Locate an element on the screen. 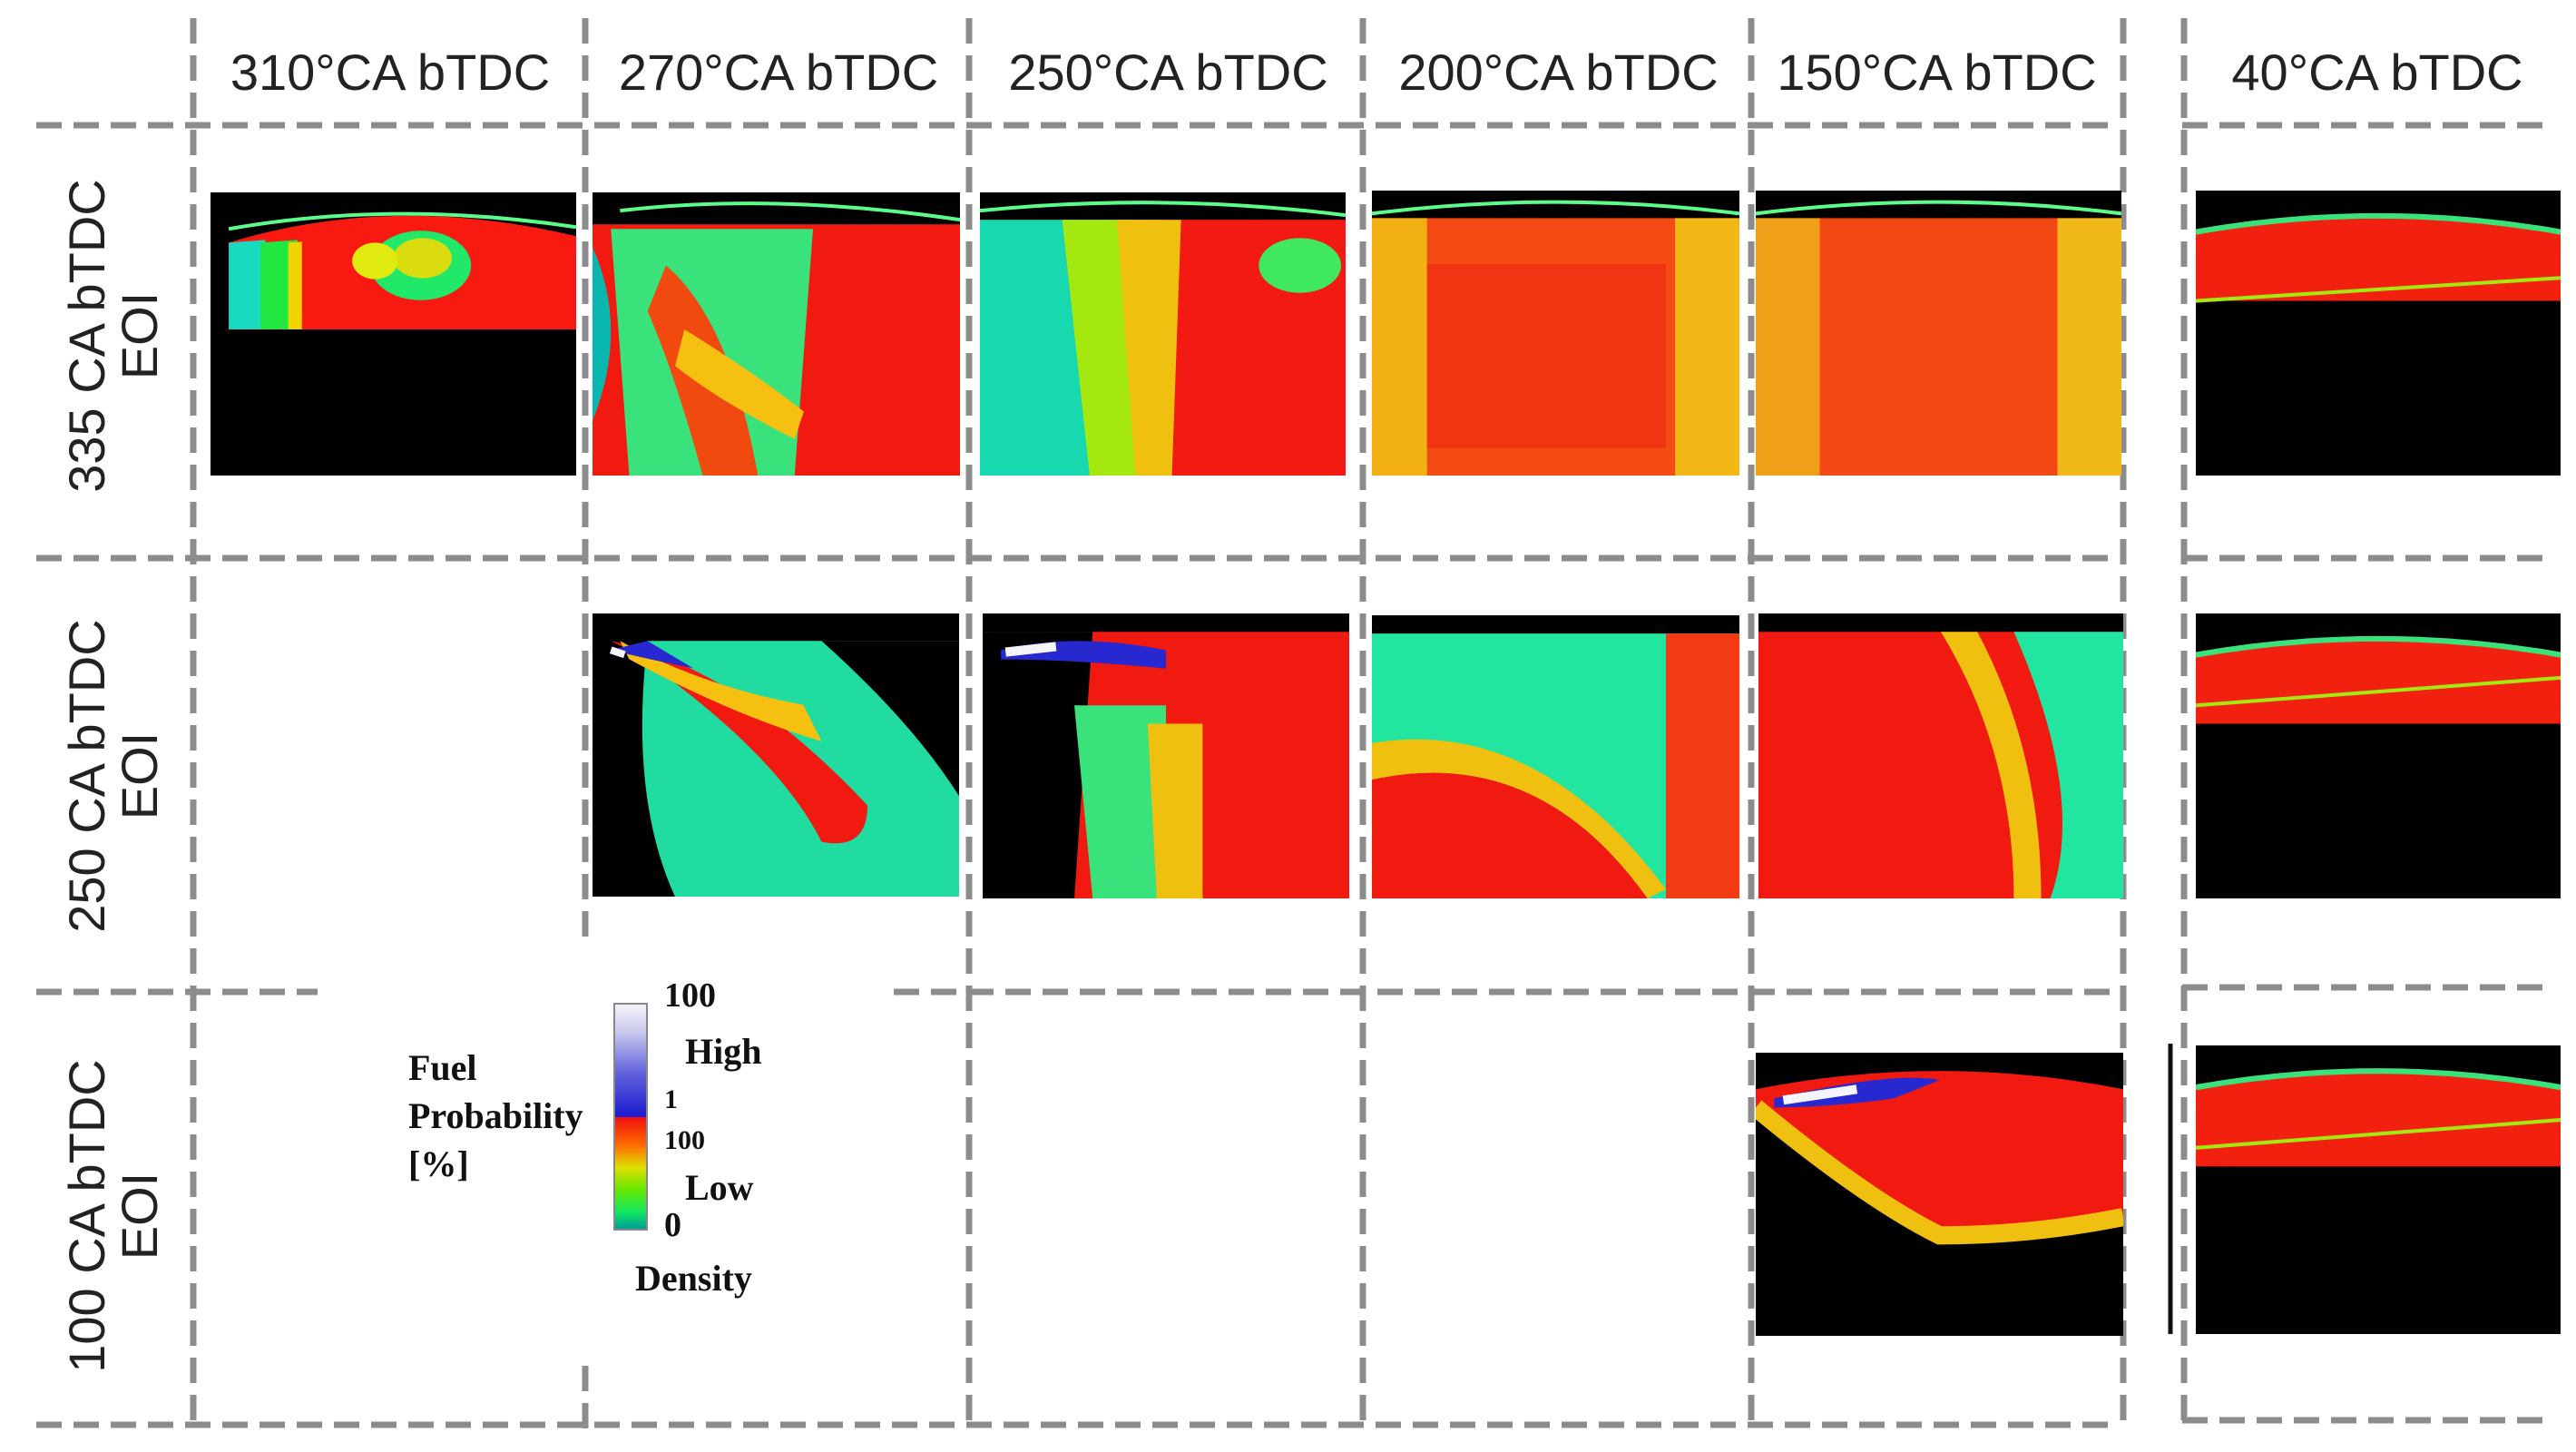 This screenshot has width=2576, height=1452. legend-mid-value: 1 is located at coordinates (671, 1099).